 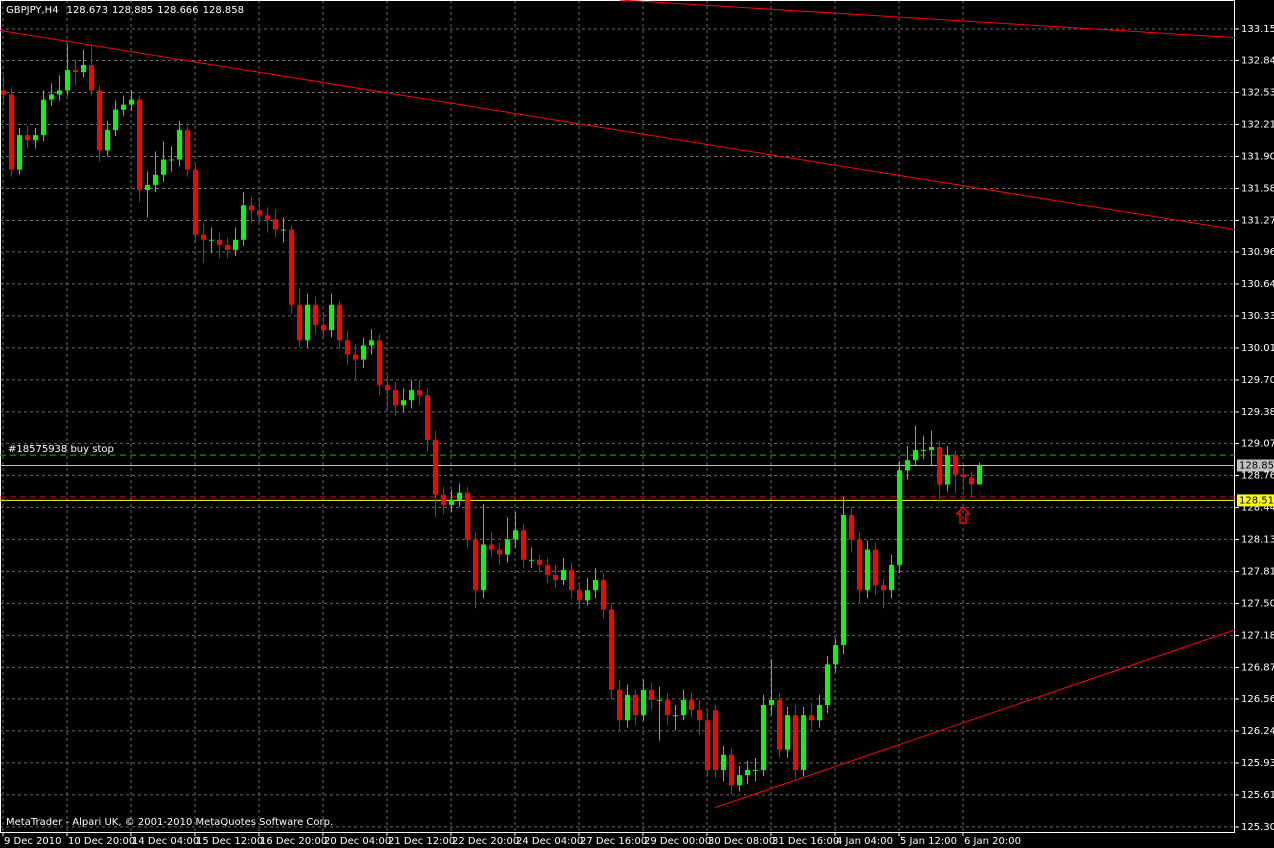 I want to click on symbol: GBPJPY,H4, so click(x=32, y=10).